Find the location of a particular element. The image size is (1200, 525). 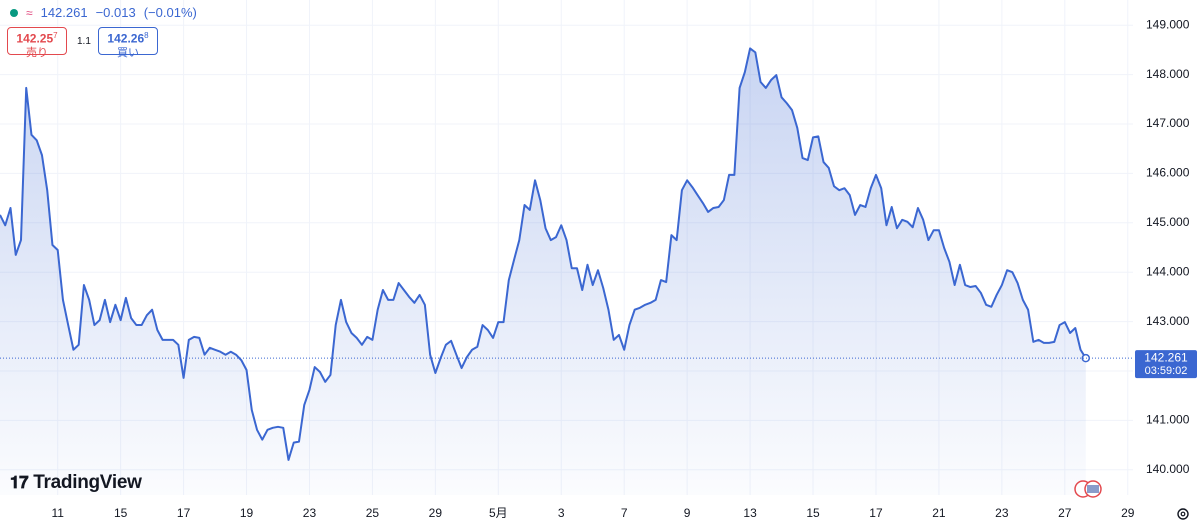

spread: 1.1 is located at coordinates (84, 41).